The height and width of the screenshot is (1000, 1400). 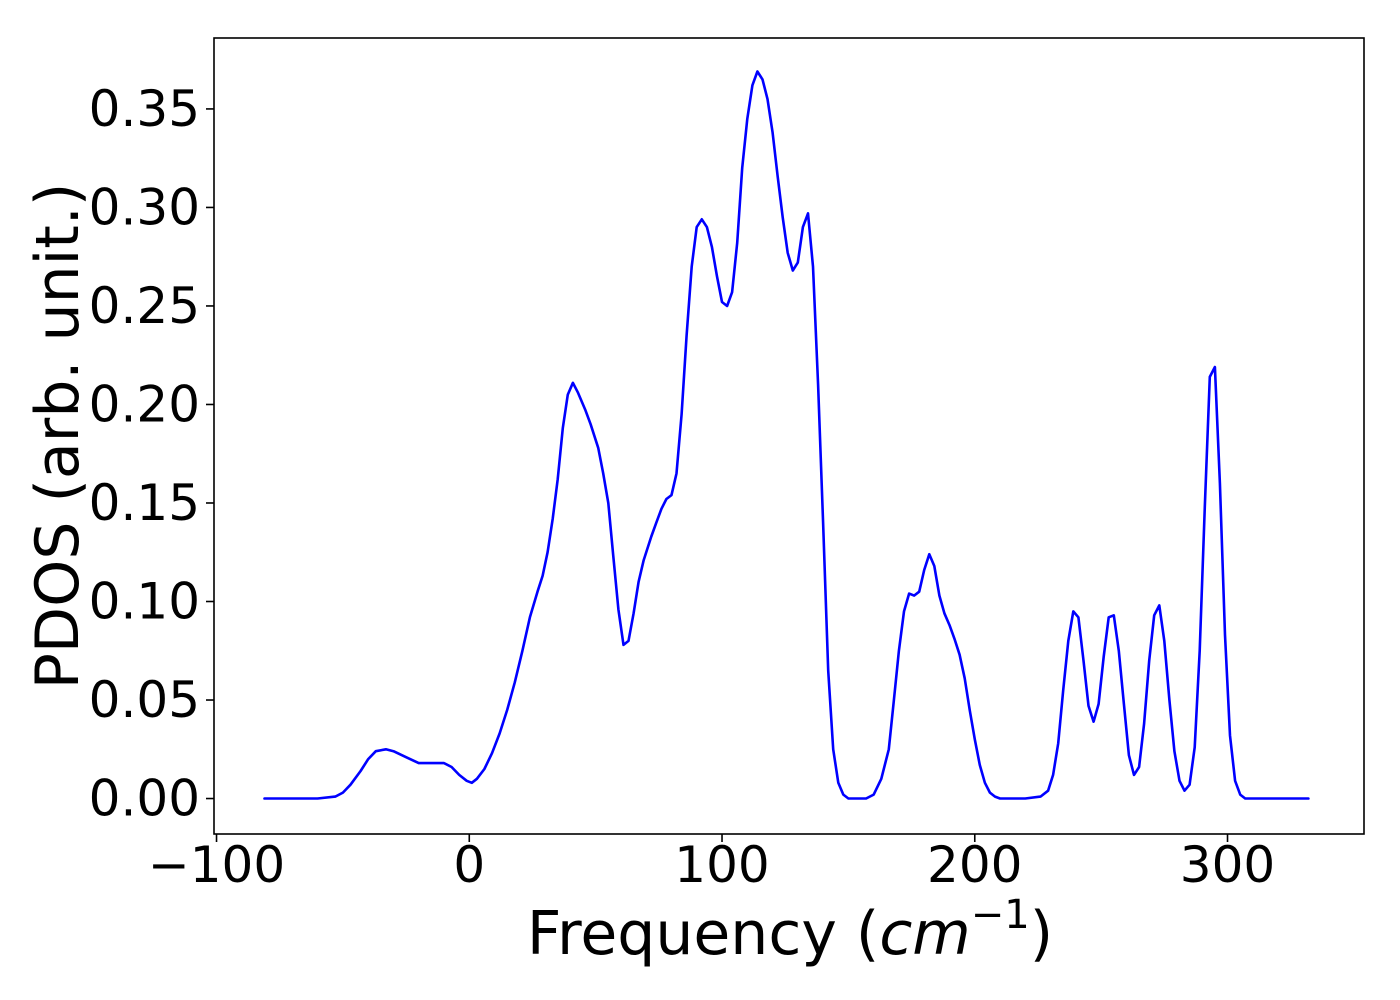 I want to click on x-axis-label: Frequency (cm−1), so click(x=790, y=930).